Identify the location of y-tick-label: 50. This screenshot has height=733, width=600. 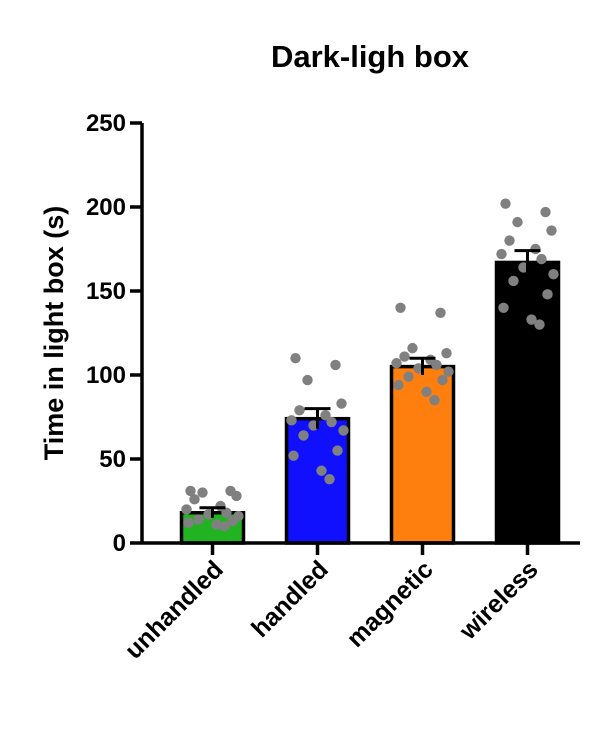
(112, 459).